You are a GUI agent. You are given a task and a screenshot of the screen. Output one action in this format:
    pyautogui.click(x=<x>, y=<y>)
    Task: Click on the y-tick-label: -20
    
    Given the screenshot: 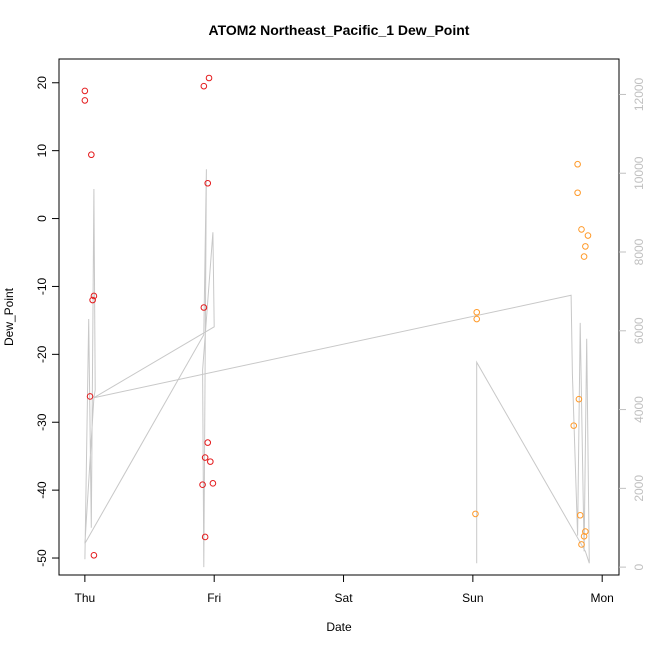 What is the action you would take?
    pyautogui.click(x=42, y=354)
    